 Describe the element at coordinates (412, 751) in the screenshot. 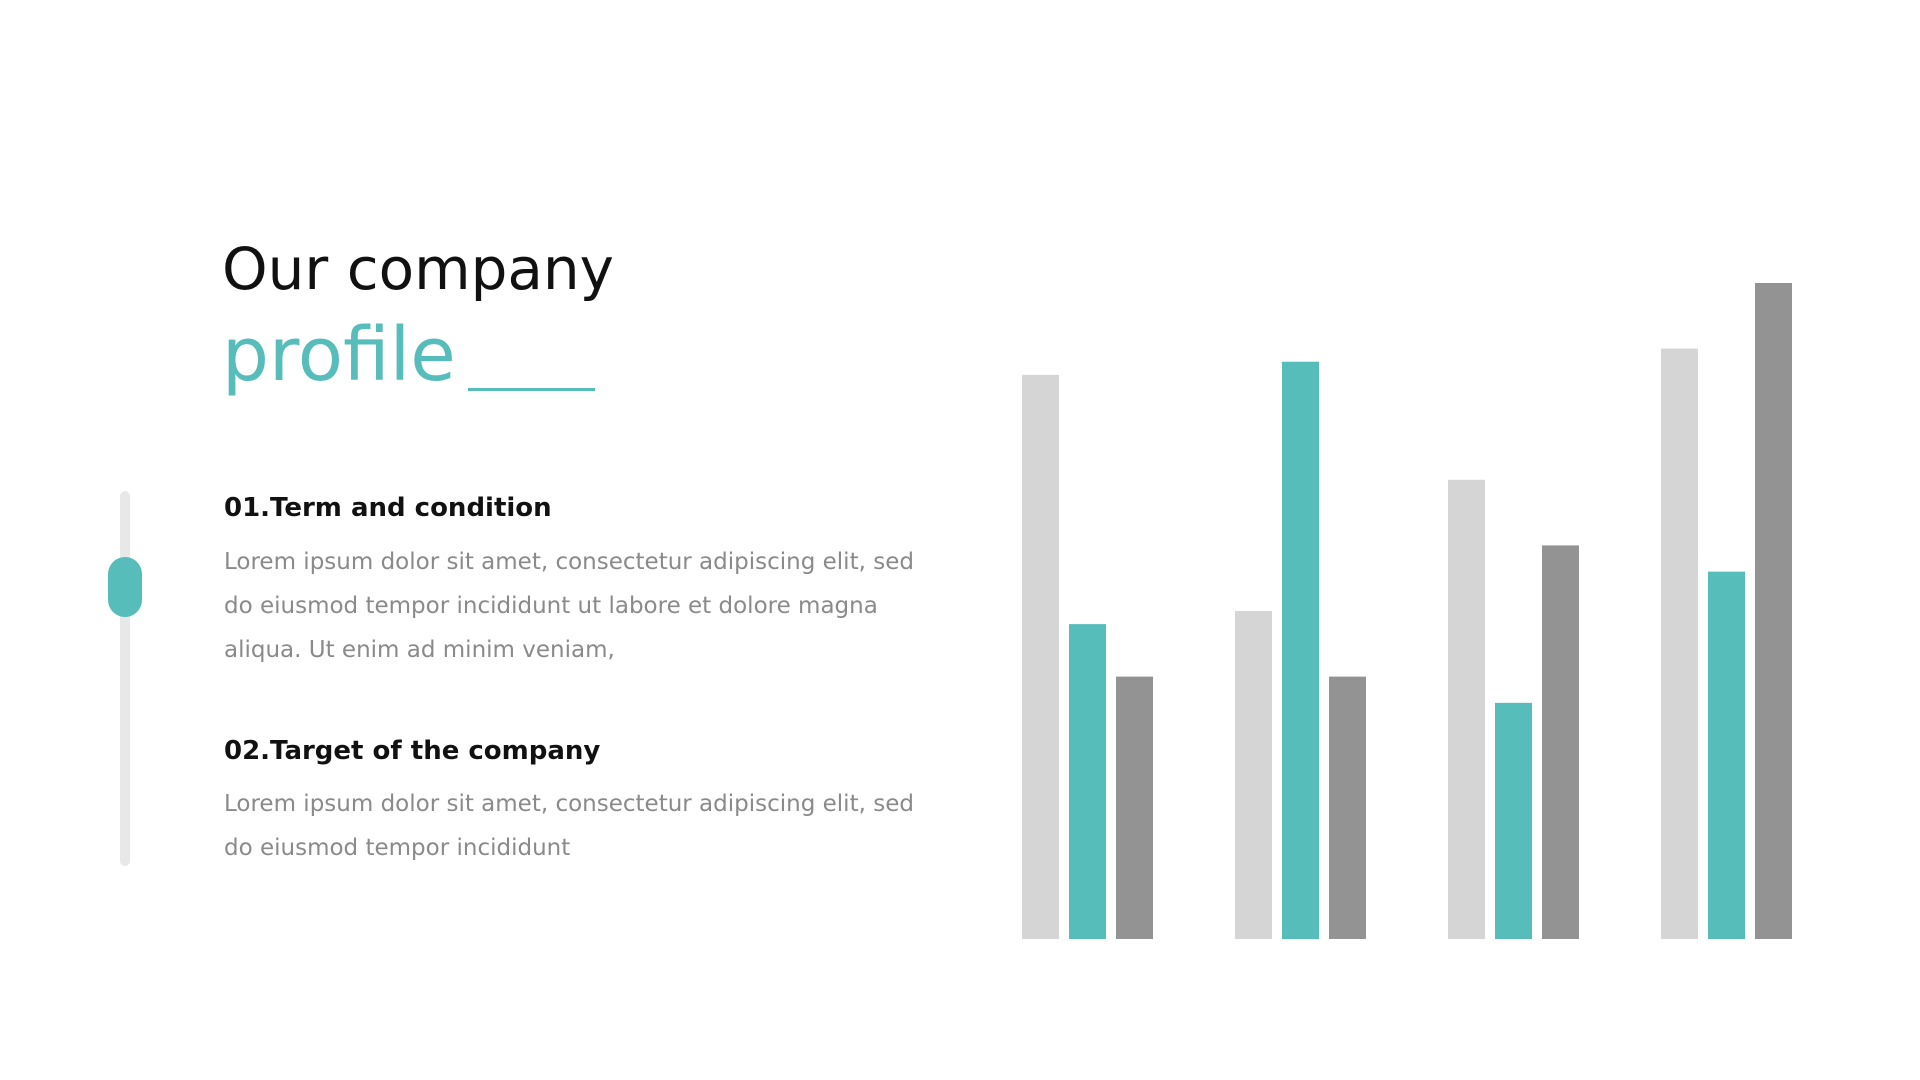

I see `item-title: 02.Target of the company` at that location.